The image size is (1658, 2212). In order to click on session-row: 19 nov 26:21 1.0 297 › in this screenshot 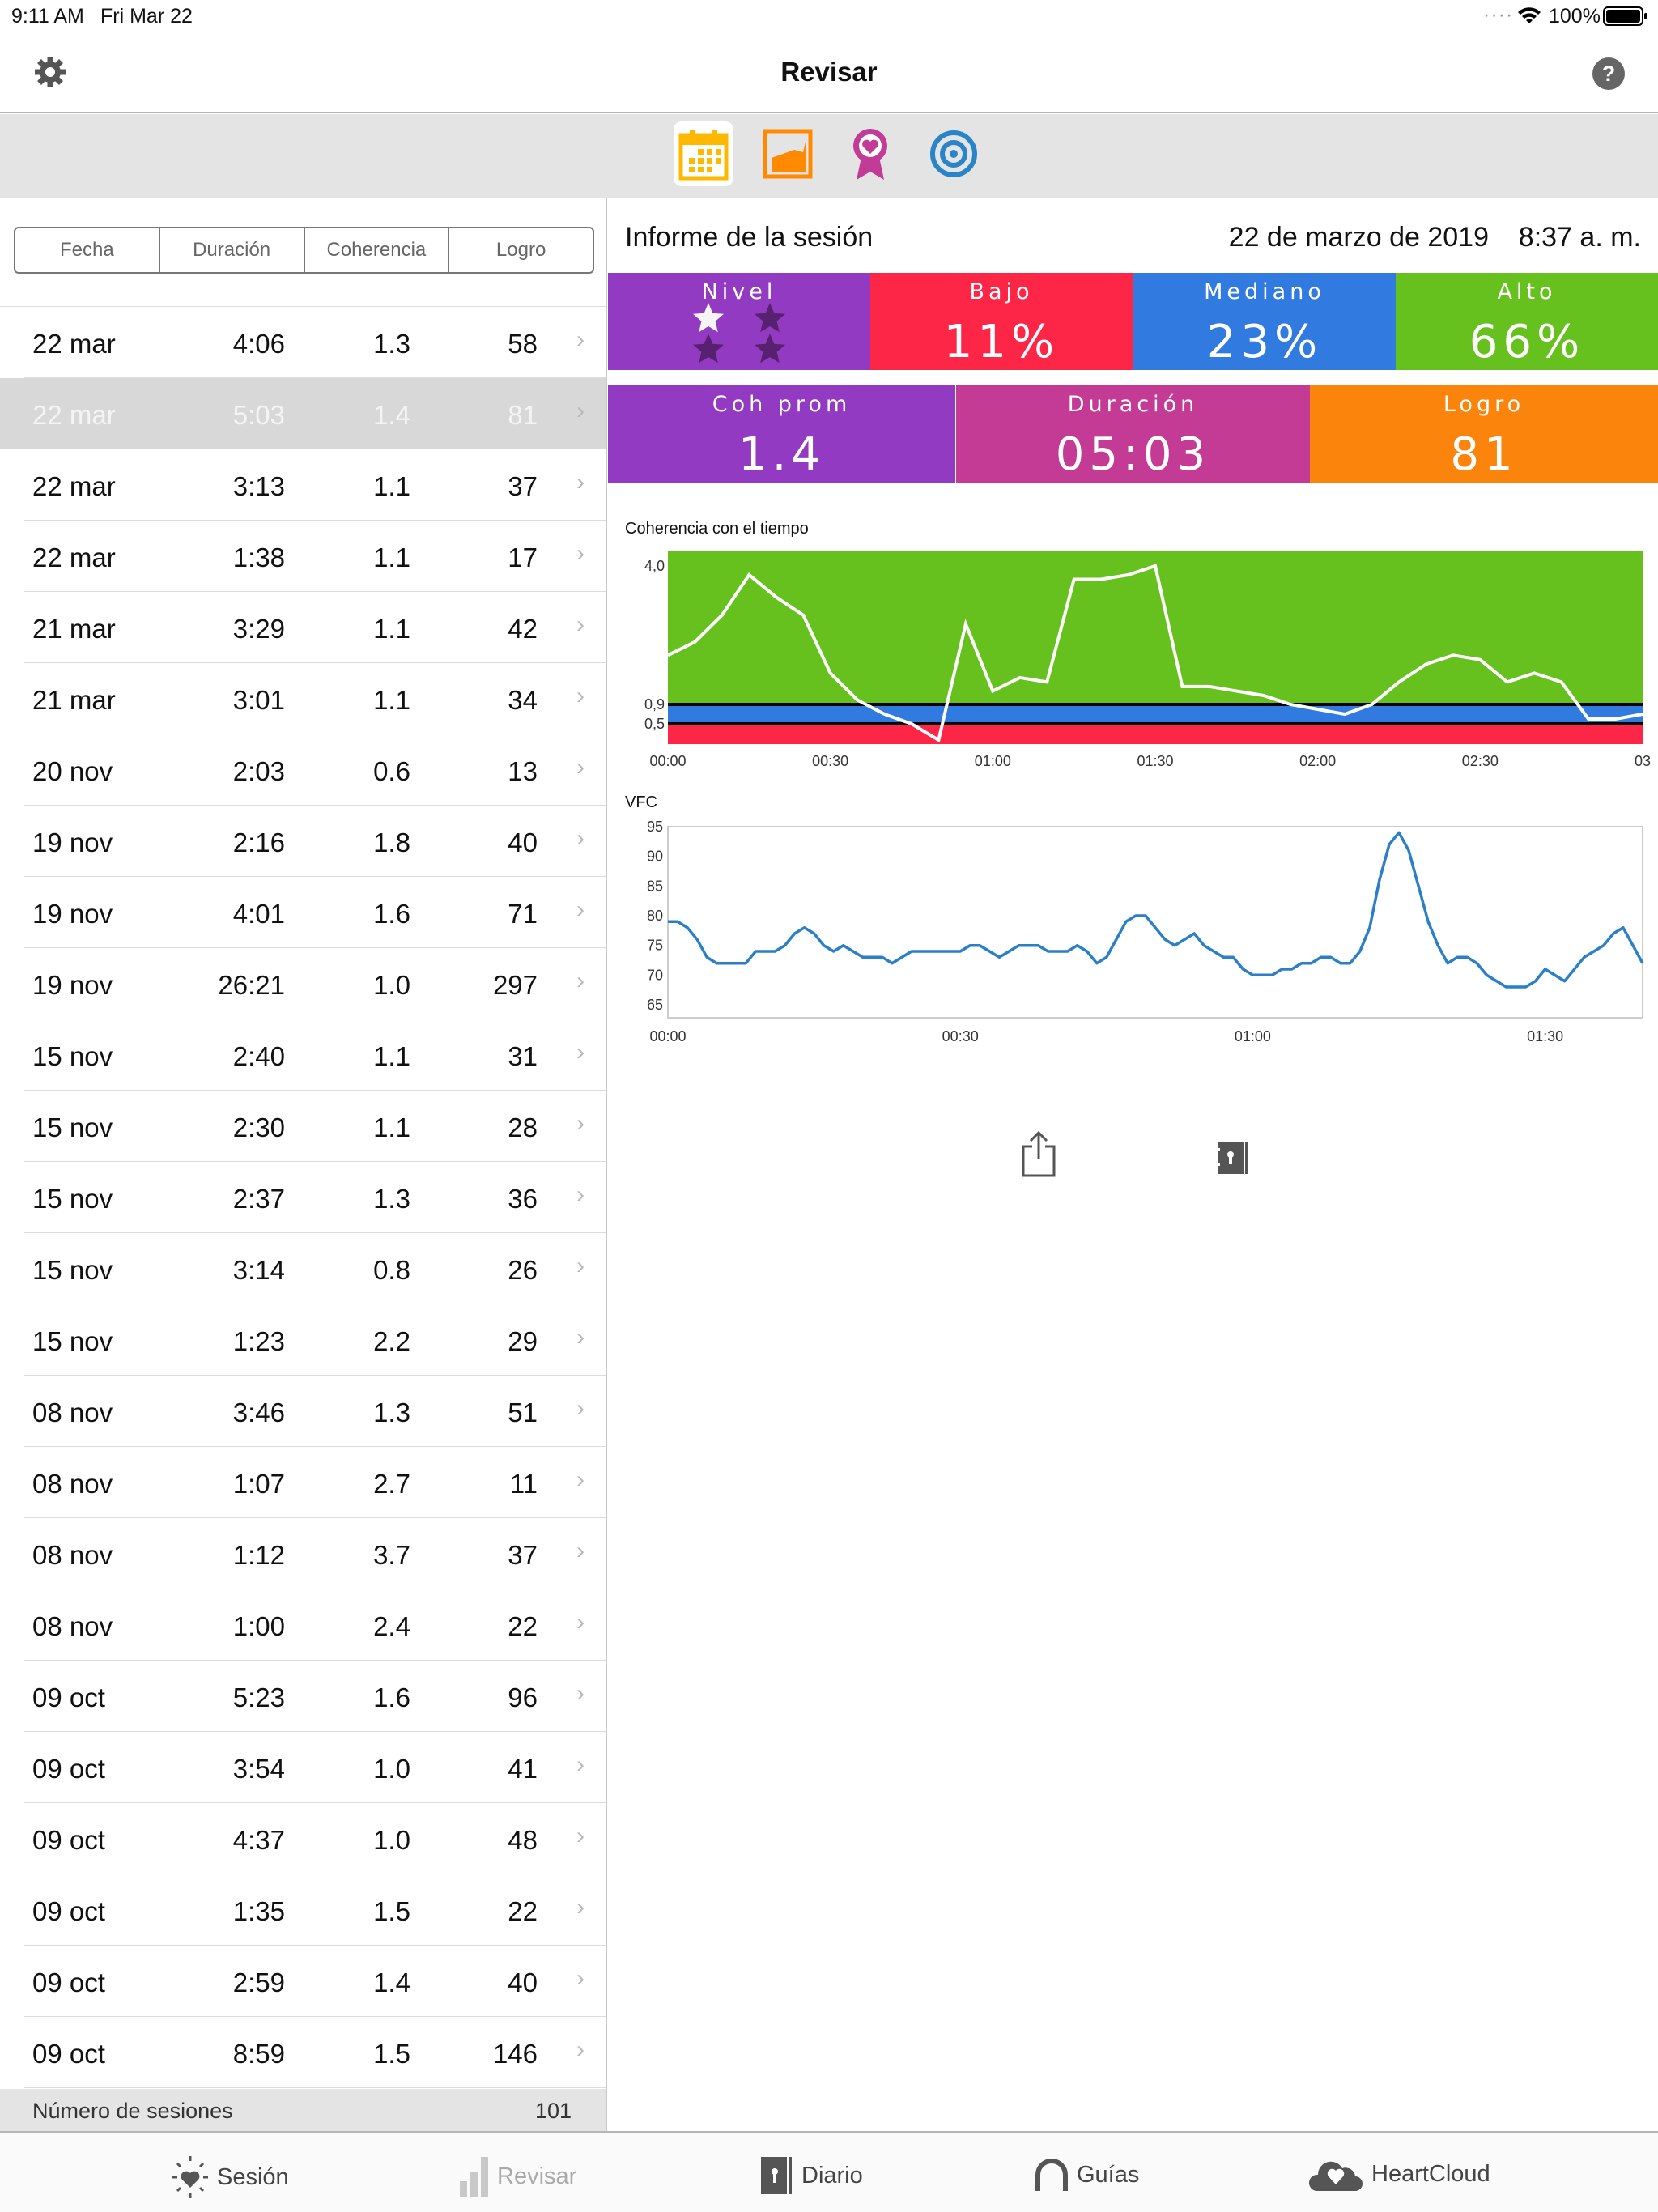, I will do `click(303, 984)`.